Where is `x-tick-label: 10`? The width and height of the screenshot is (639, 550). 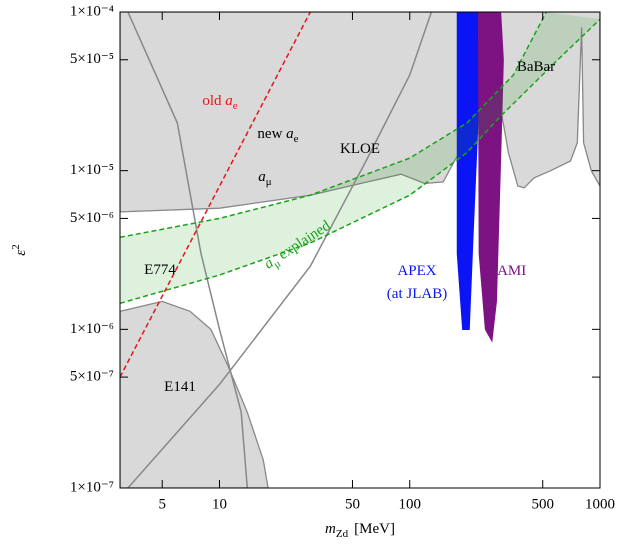 x-tick-label: 10 is located at coordinates (219, 504).